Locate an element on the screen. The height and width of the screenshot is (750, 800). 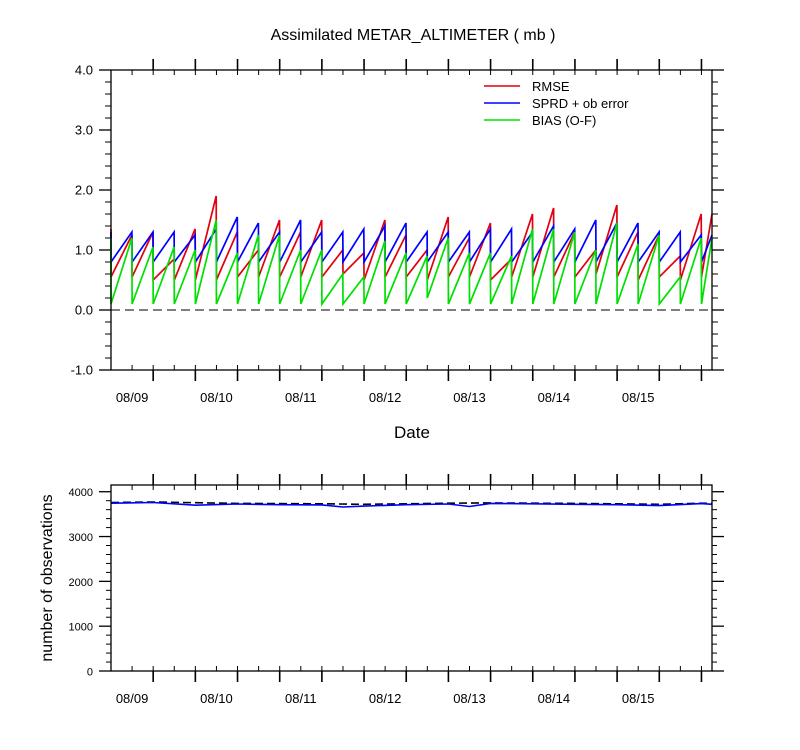
legend: RMSE SPRD + ob error BIAS (O-F) is located at coordinates (556, 103).